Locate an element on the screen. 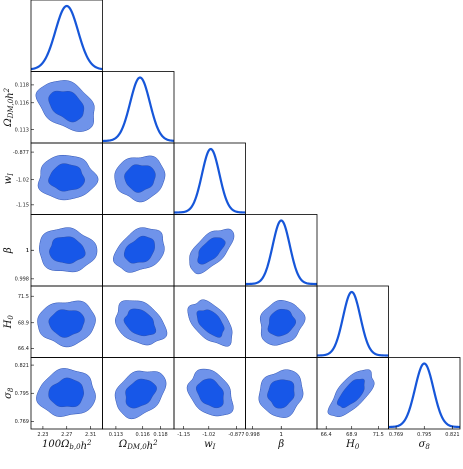  x-tick-label: 0.998 is located at coordinates (252, 435).